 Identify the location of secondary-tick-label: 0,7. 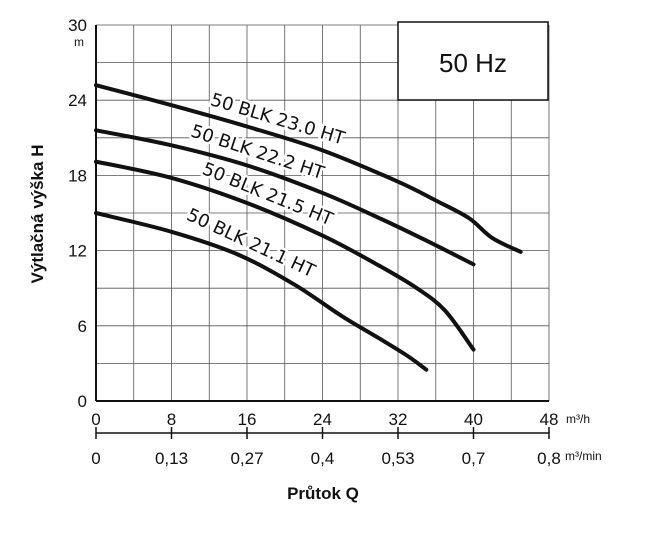
(474, 458).